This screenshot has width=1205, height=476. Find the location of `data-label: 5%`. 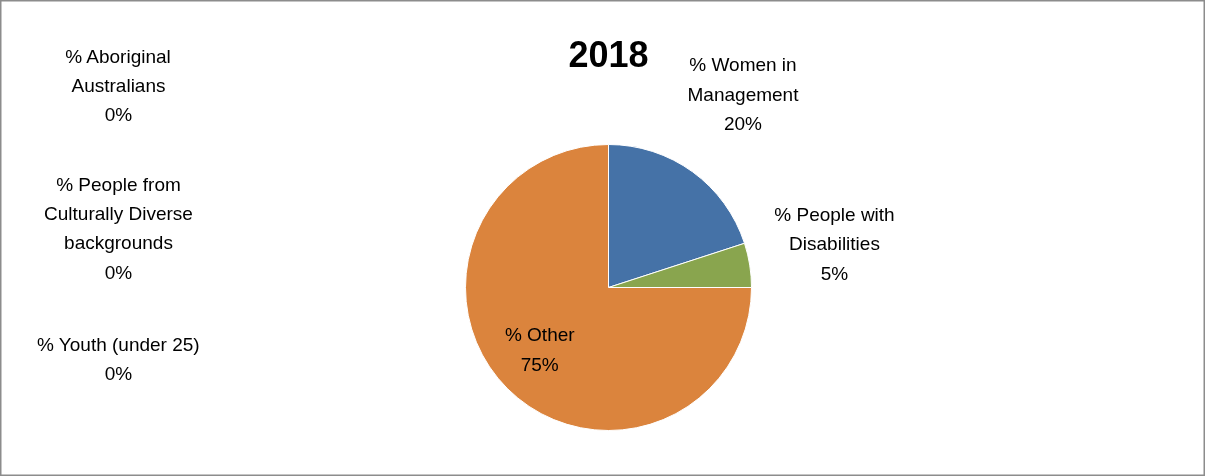

data-label: 5% is located at coordinates (834, 273).